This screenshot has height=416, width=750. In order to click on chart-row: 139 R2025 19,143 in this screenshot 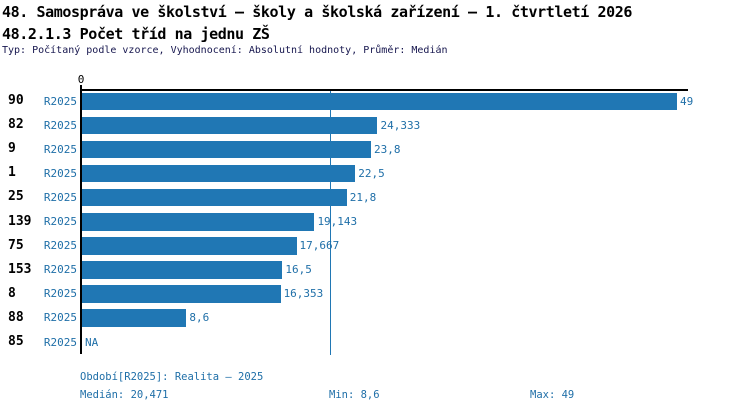, I will do `click(375, 223)`.